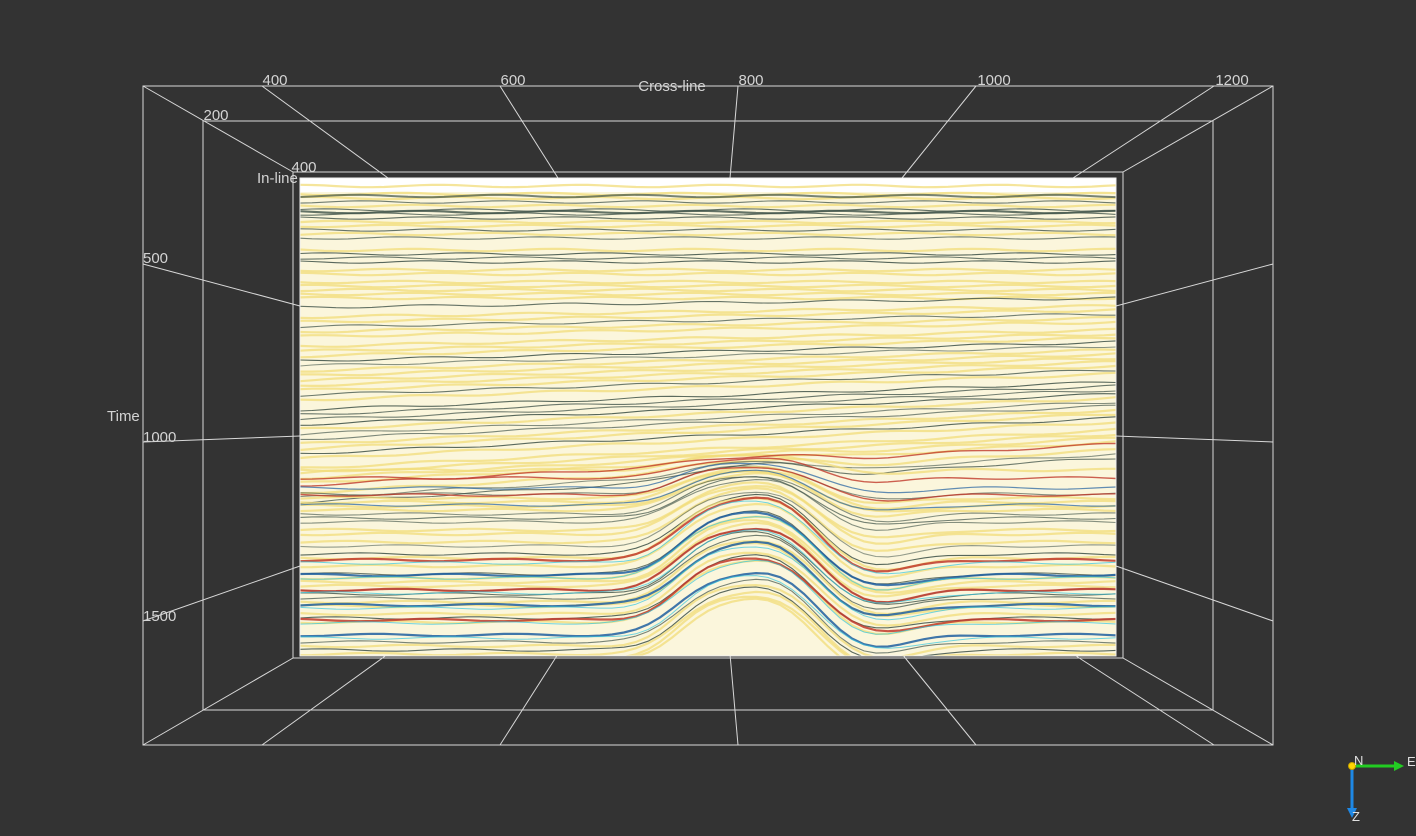 The height and width of the screenshot is (836, 1416). I want to click on crossline-tick-label-800: 800, so click(750, 80).